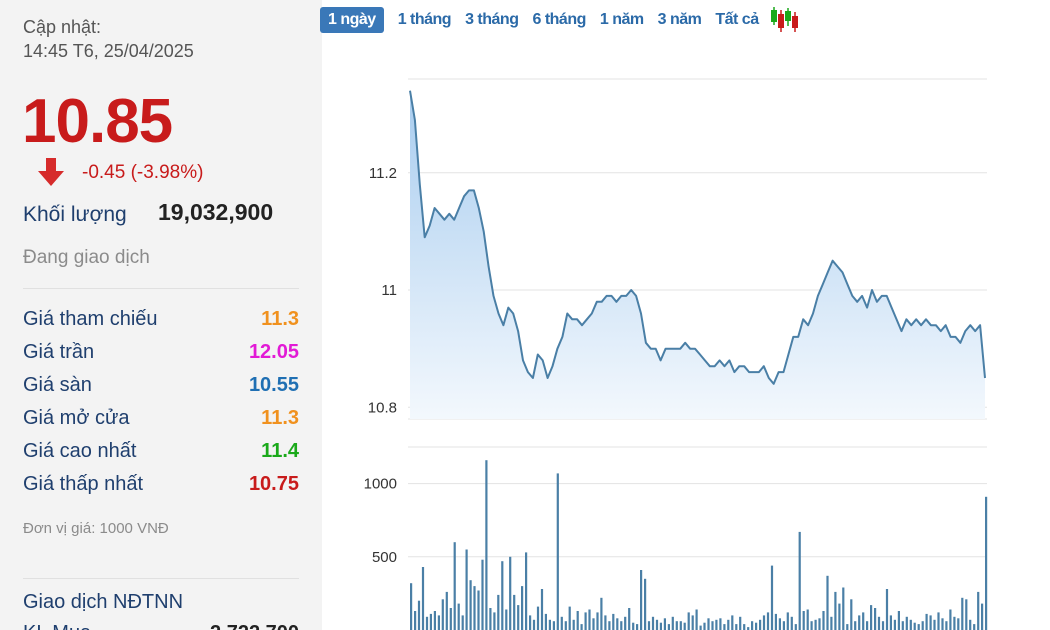 The width and height of the screenshot is (1050, 630). What do you see at coordinates (161, 323) in the screenshot?
I see `stat-reference-price: Giá tham chiếu 11.3` at bounding box center [161, 323].